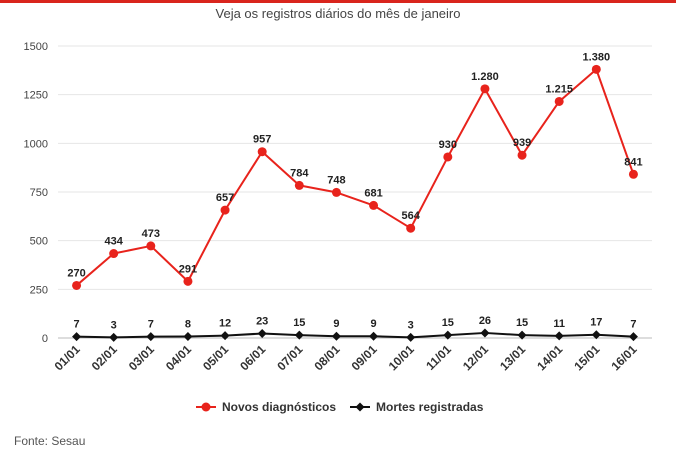 Image resolution: width=676 pixels, height=461 pixels. What do you see at coordinates (364, 357) in the screenshot?
I see `x-tick-label: 09/01` at bounding box center [364, 357].